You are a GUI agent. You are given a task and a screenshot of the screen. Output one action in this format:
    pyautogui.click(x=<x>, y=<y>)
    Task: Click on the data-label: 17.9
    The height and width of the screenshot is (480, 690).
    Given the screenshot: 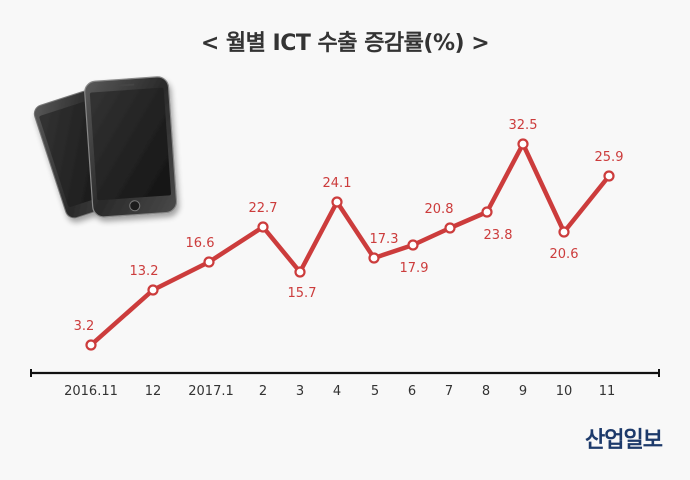 What is the action you would take?
    pyautogui.click(x=414, y=268)
    